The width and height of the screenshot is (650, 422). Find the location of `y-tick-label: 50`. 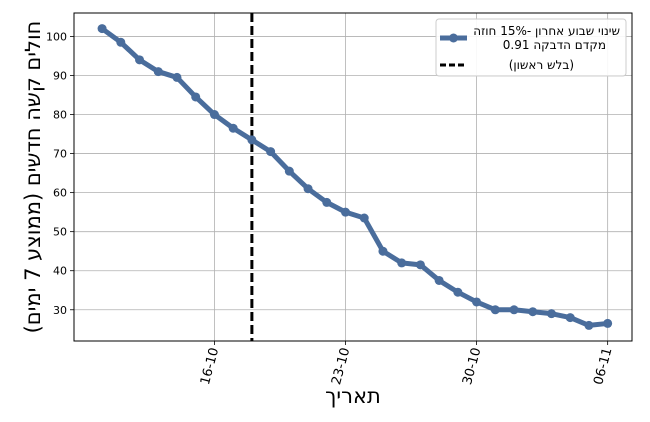

y-tick-label: 50 is located at coordinates (60, 232).